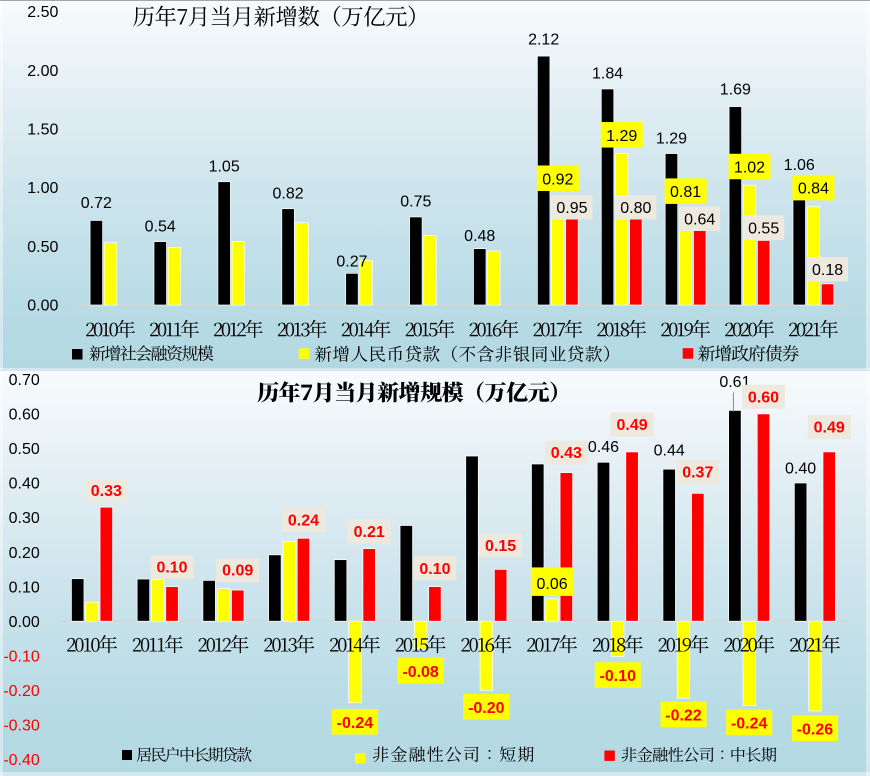 The image size is (870, 776). Describe the element at coordinates (607, 74) in the screenshot. I see `svg-text: 1.84` at that location.